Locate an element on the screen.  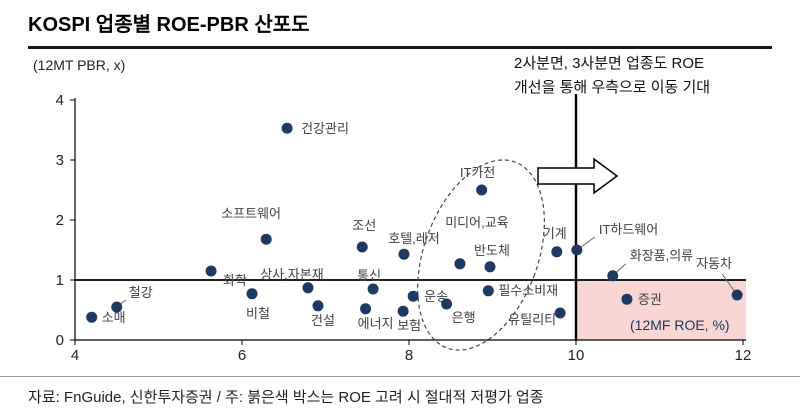
y-axis-unit-label: (12MT PBR, x) is located at coordinates (79, 65).